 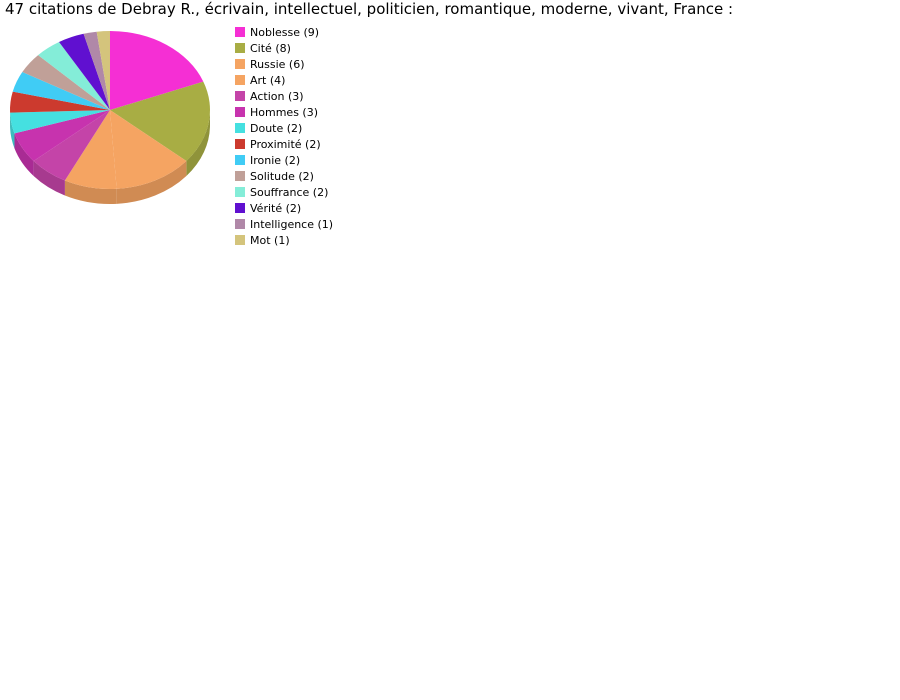 I want to click on legend-label: Vérité (2), so click(x=276, y=208).